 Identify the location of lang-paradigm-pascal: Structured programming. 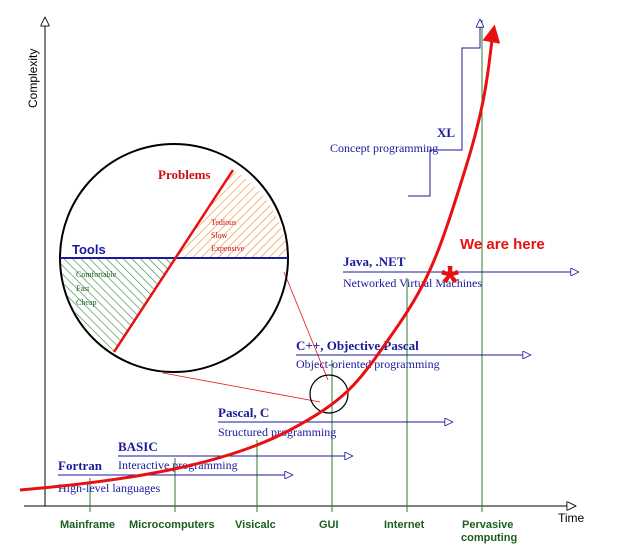
(277, 432).